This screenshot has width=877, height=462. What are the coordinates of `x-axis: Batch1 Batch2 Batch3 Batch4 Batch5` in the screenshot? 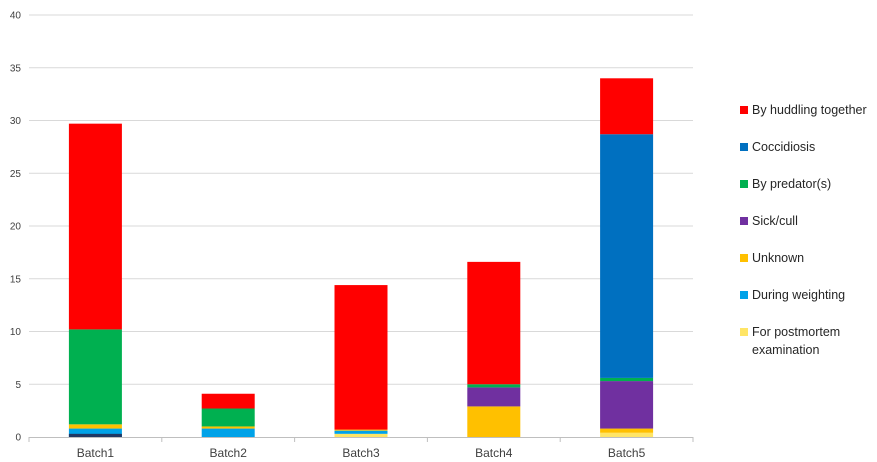 It's located at (361, 448).